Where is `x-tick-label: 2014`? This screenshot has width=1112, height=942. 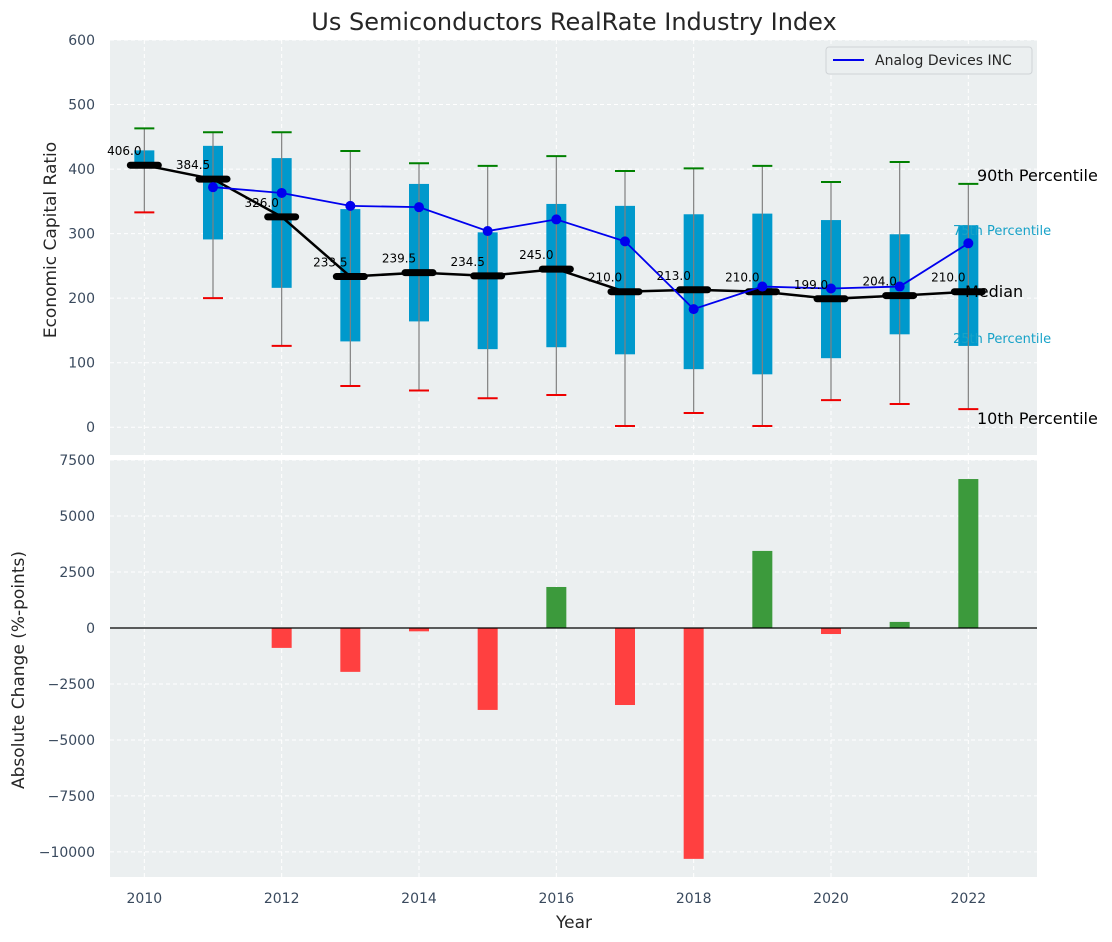 x-tick-label: 2014 is located at coordinates (419, 899).